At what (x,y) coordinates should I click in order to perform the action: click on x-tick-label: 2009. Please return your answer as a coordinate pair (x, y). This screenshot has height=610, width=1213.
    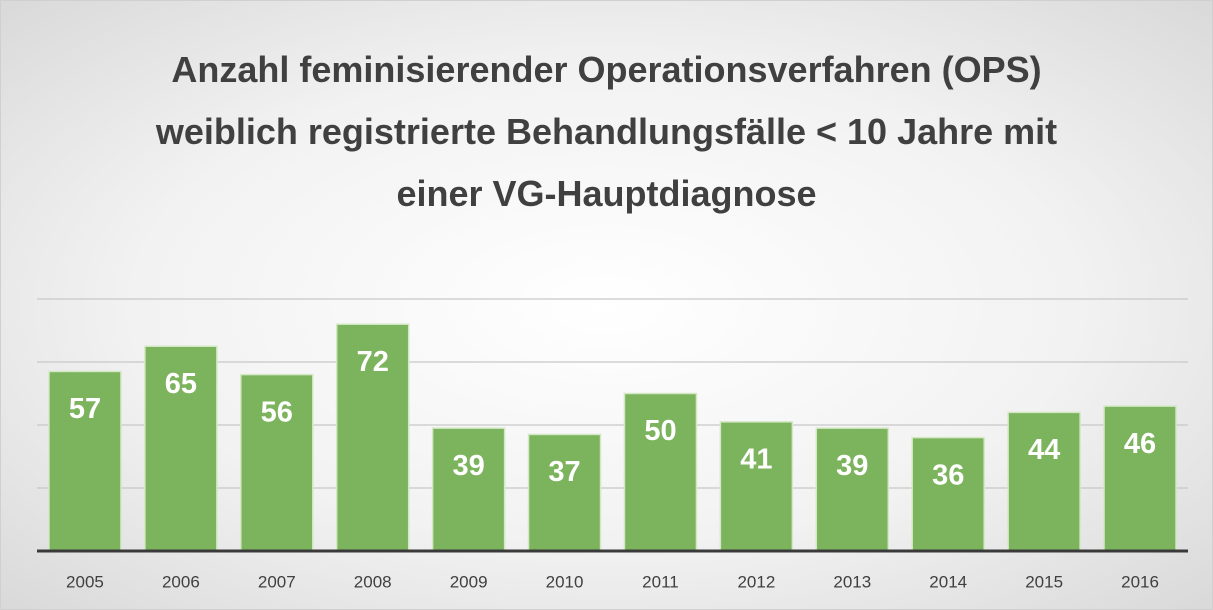
    Looking at the image, I should click on (469, 581).